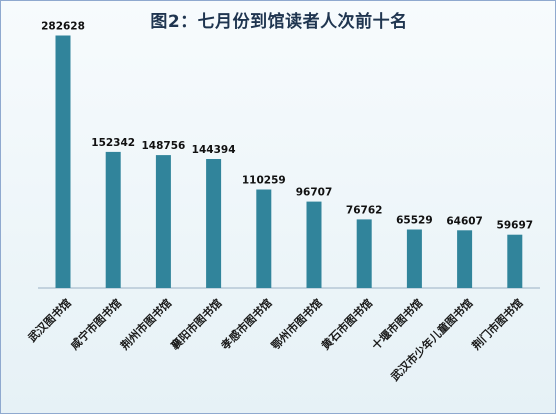  Describe the element at coordinates (195, 324) in the screenshot. I see `category-label-3: 襄阳市图书馆` at that location.